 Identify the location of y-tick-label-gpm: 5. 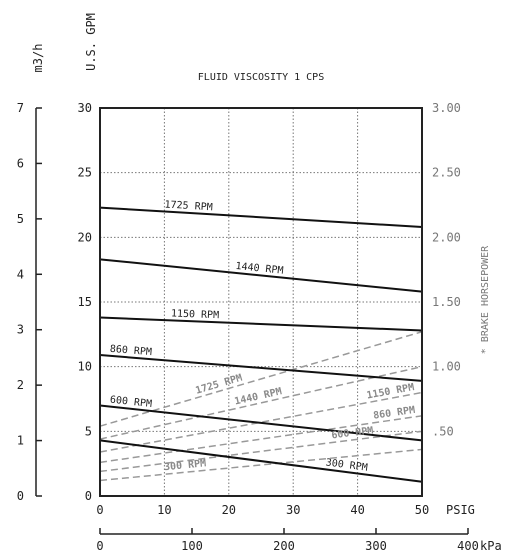
(88, 431).